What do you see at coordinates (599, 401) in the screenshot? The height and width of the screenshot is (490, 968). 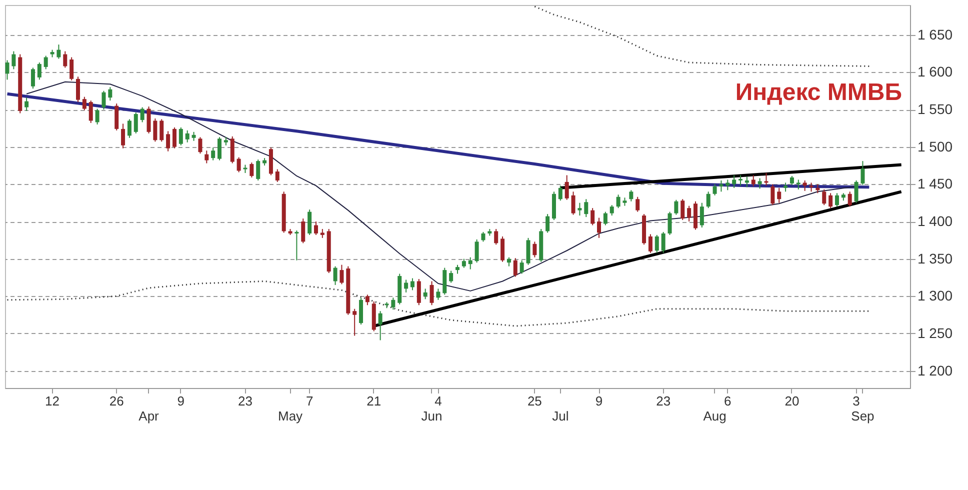 I see `x-tick-label: 9` at bounding box center [599, 401].